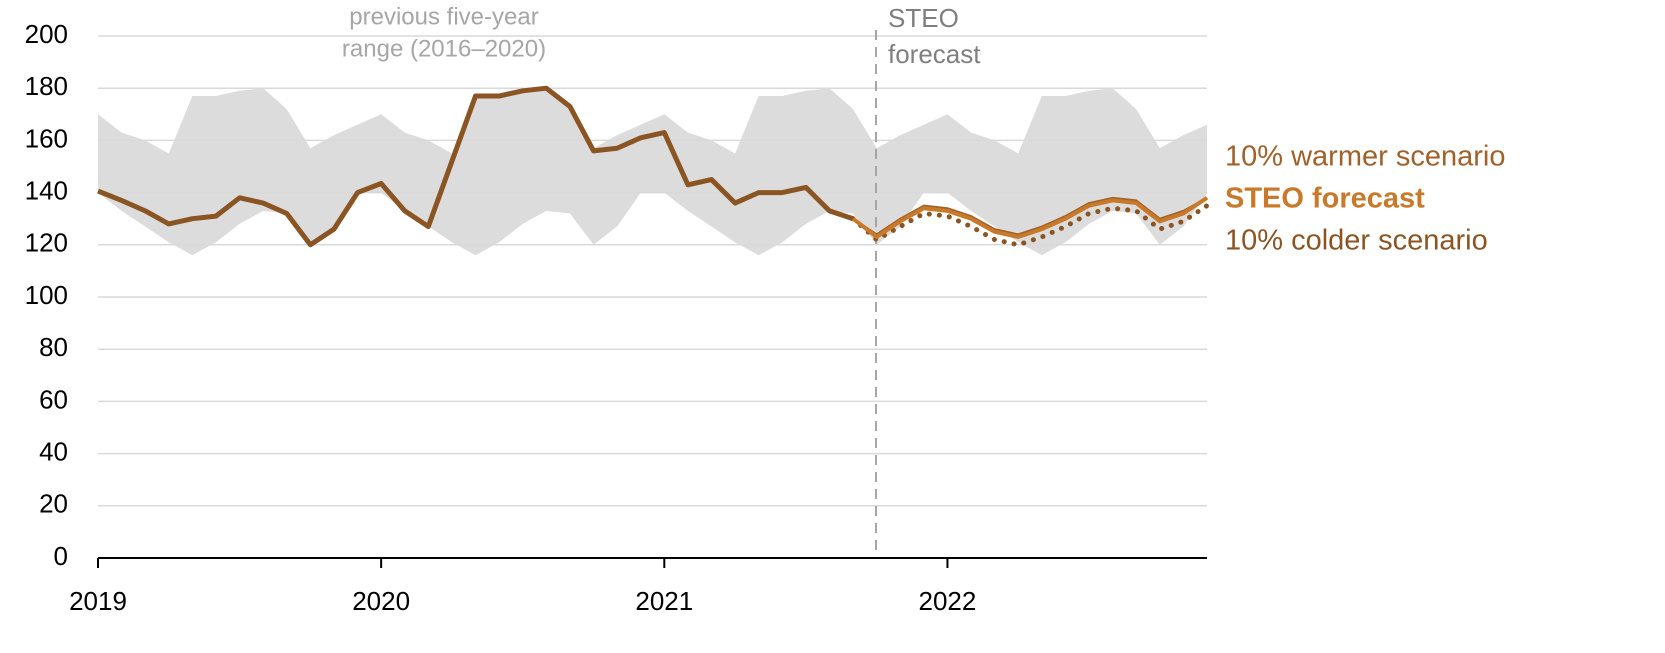  What do you see at coordinates (1356, 241) in the screenshot?
I see `legend-label: 10% colder scenario` at bounding box center [1356, 241].